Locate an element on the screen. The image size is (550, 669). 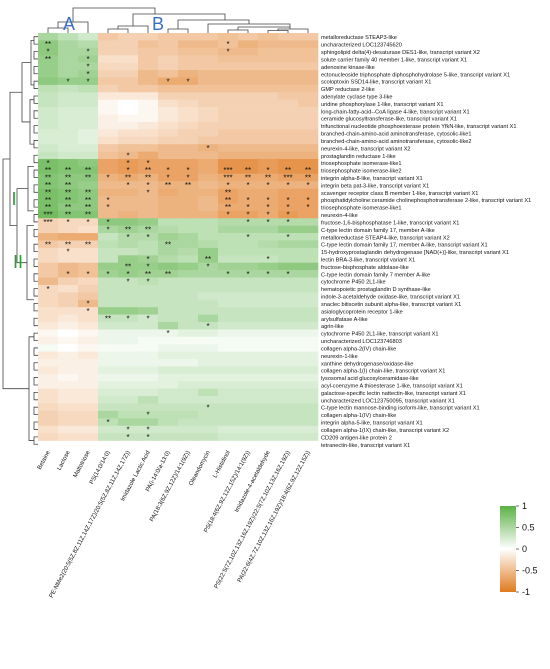
colorbar-tick-label: 0 is located at coordinates (524, 549).